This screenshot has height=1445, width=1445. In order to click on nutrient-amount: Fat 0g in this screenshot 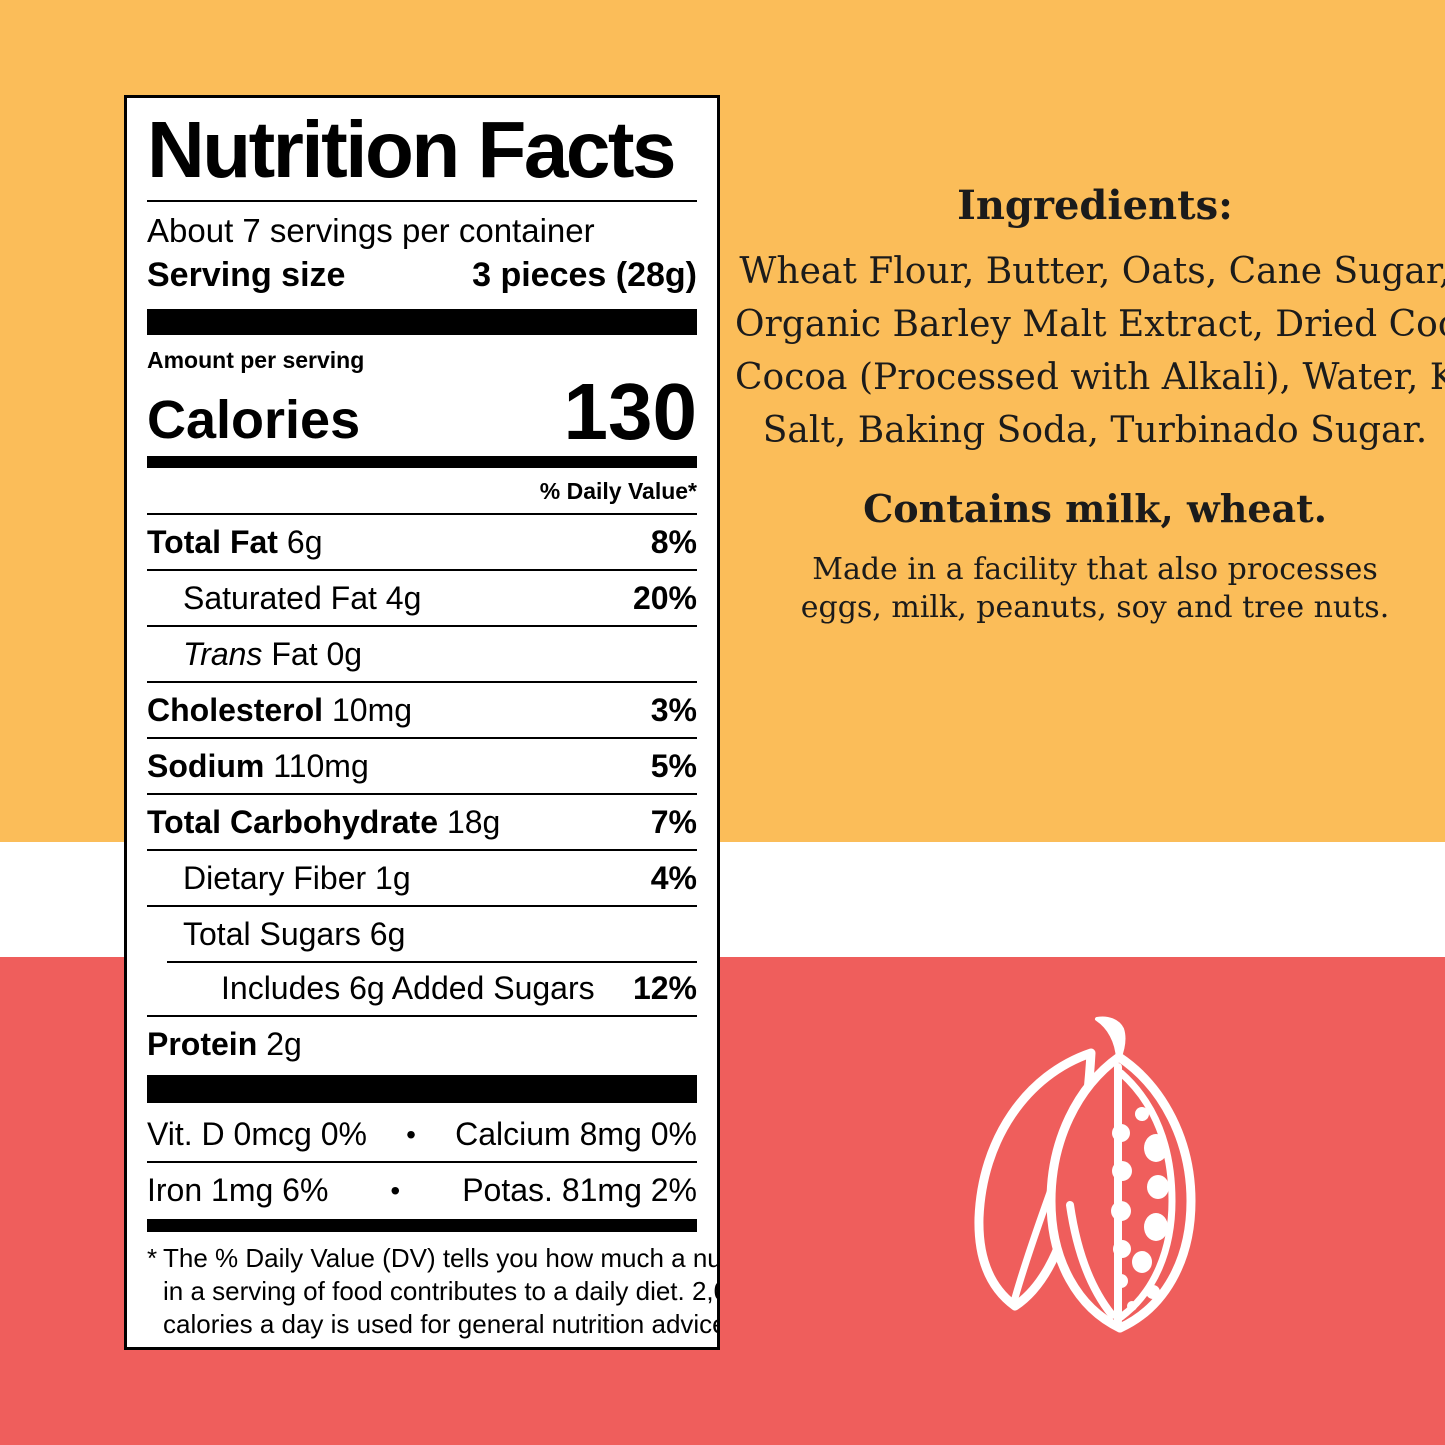, I will do `click(317, 654)`.